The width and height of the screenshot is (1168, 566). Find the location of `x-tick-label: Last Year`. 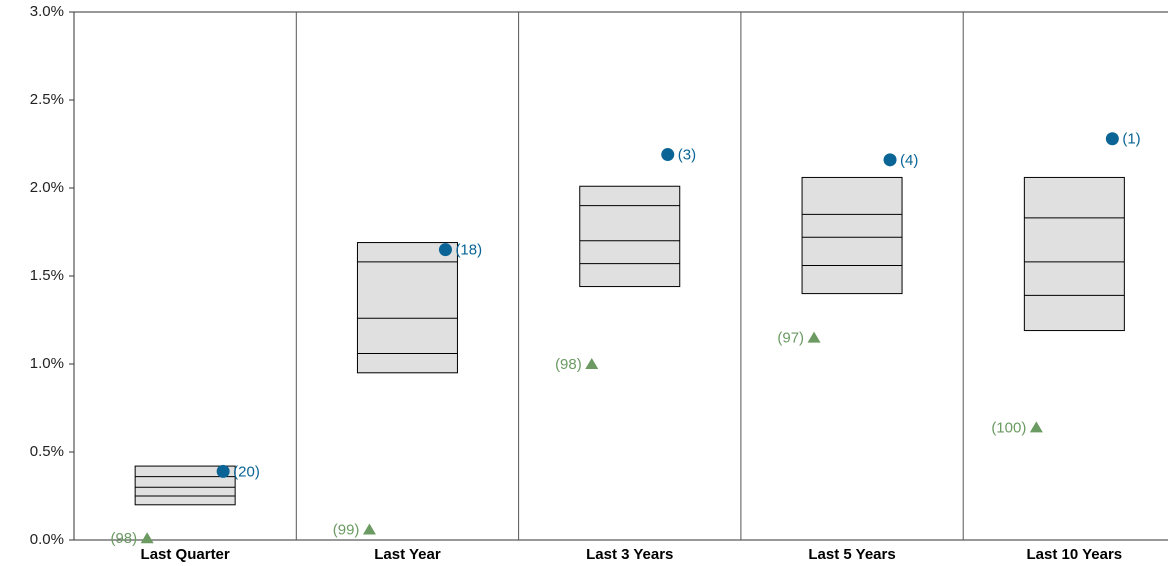

x-tick-label: Last Year is located at coordinates (407, 554).